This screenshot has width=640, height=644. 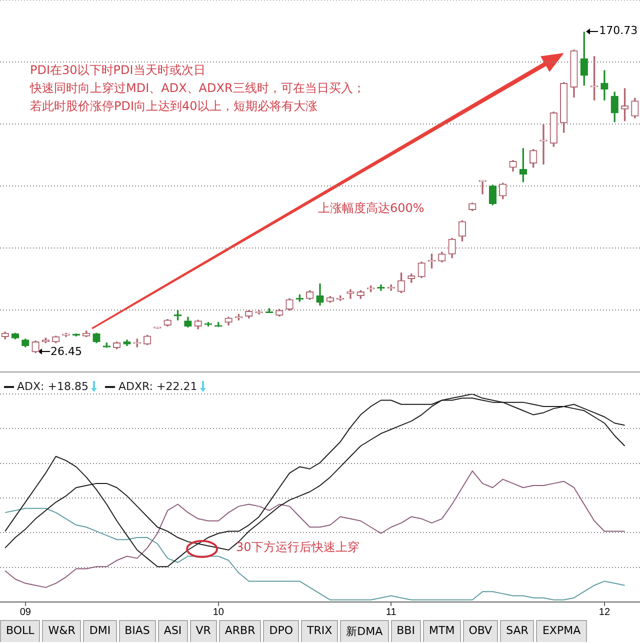 I want to click on annotation: 快速同时向上穿过MDI、ADX、ADXR三线时，可在当日买入；, so click(x=197, y=88).